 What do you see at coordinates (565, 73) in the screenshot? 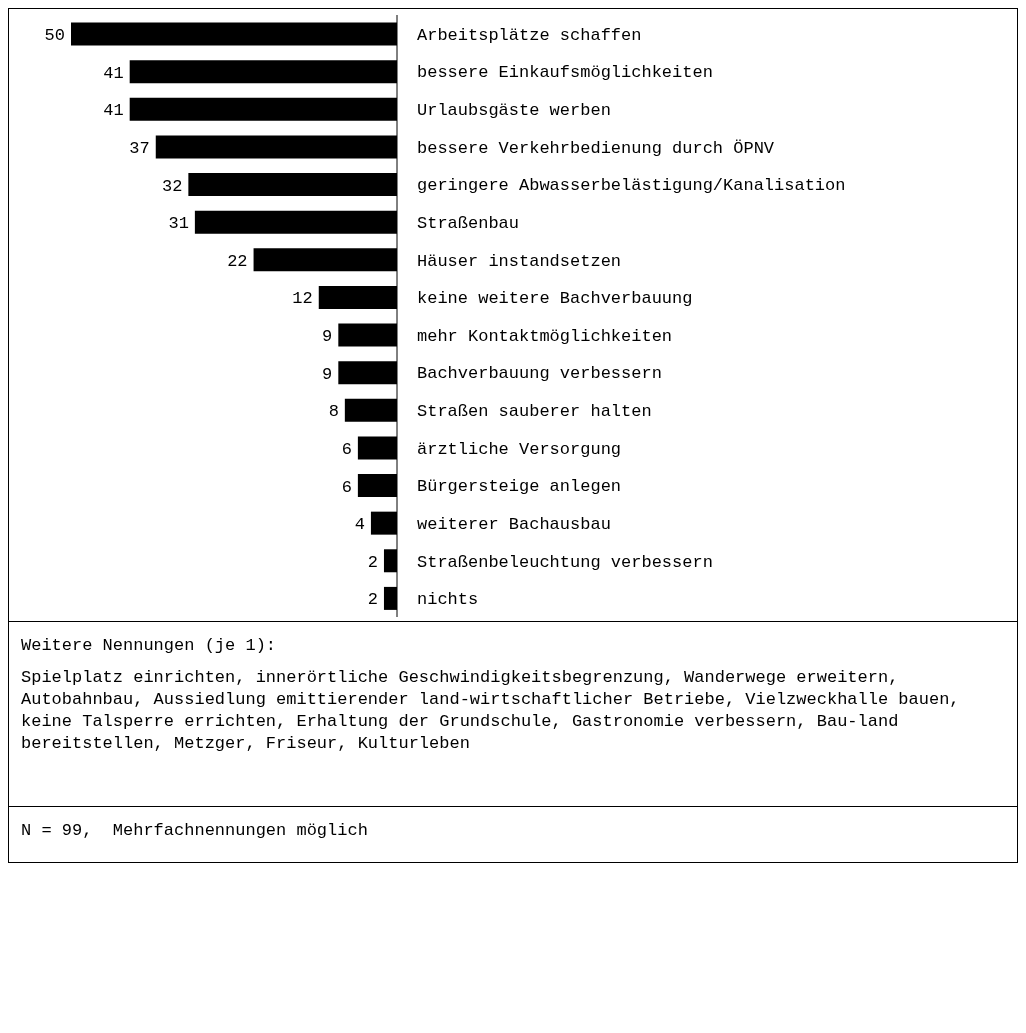
I see `y-tick-label: bessere Einkaufsmöglichkeiten` at bounding box center [565, 73].